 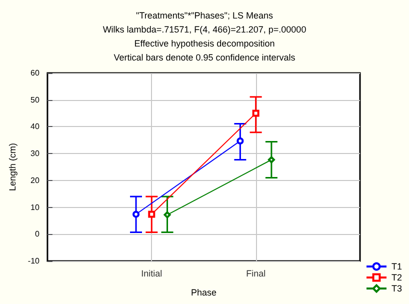 What do you see at coordinates (256, 273) in the screenshot?
I see `x-tick-label: Final` at bounding box center [256, 273].